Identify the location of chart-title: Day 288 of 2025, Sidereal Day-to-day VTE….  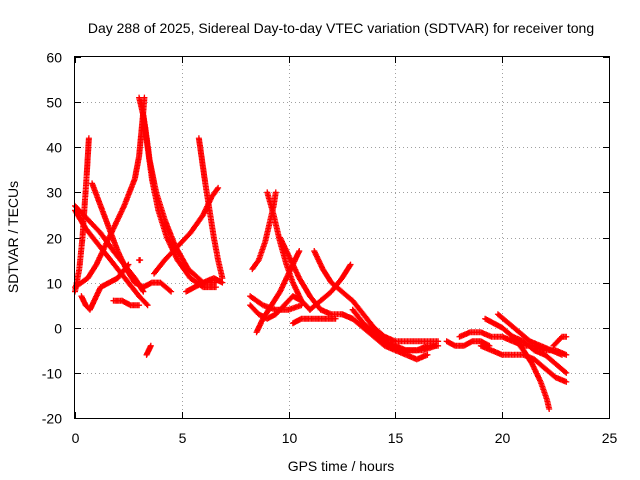
(341, 28).